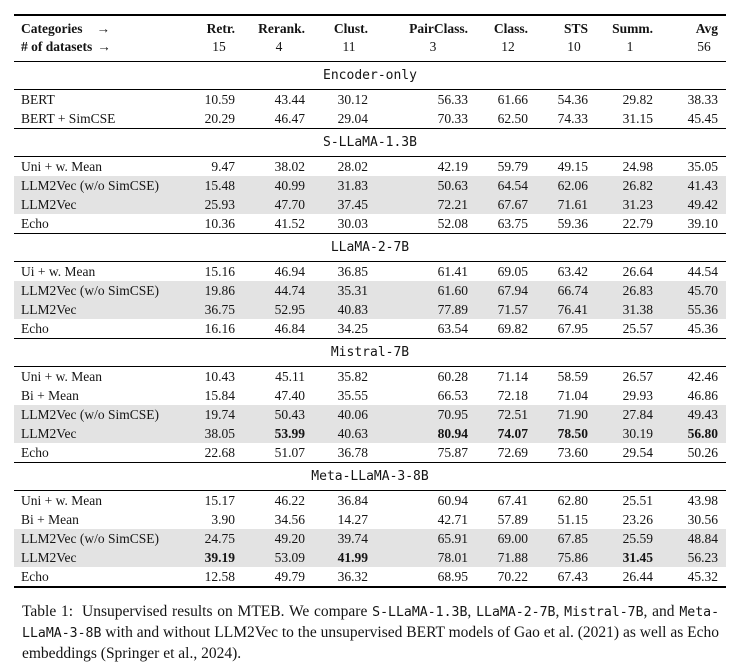 Image resolution: width=740 pixels, height=664 pixels. Describe the element at coordinates (622, 290) in the screenshot. I see `value-cell: 26.83` at that location.